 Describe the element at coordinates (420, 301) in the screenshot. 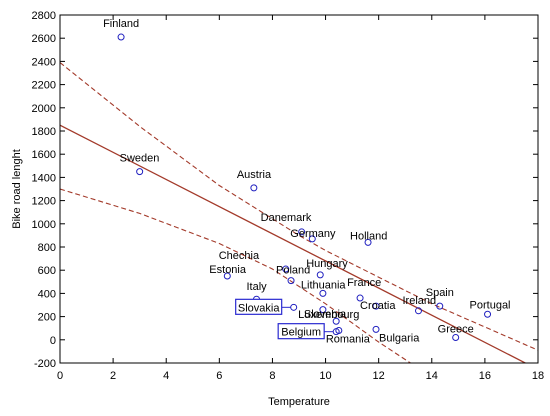

I see `point-label-ireland: Ireland` at that location.